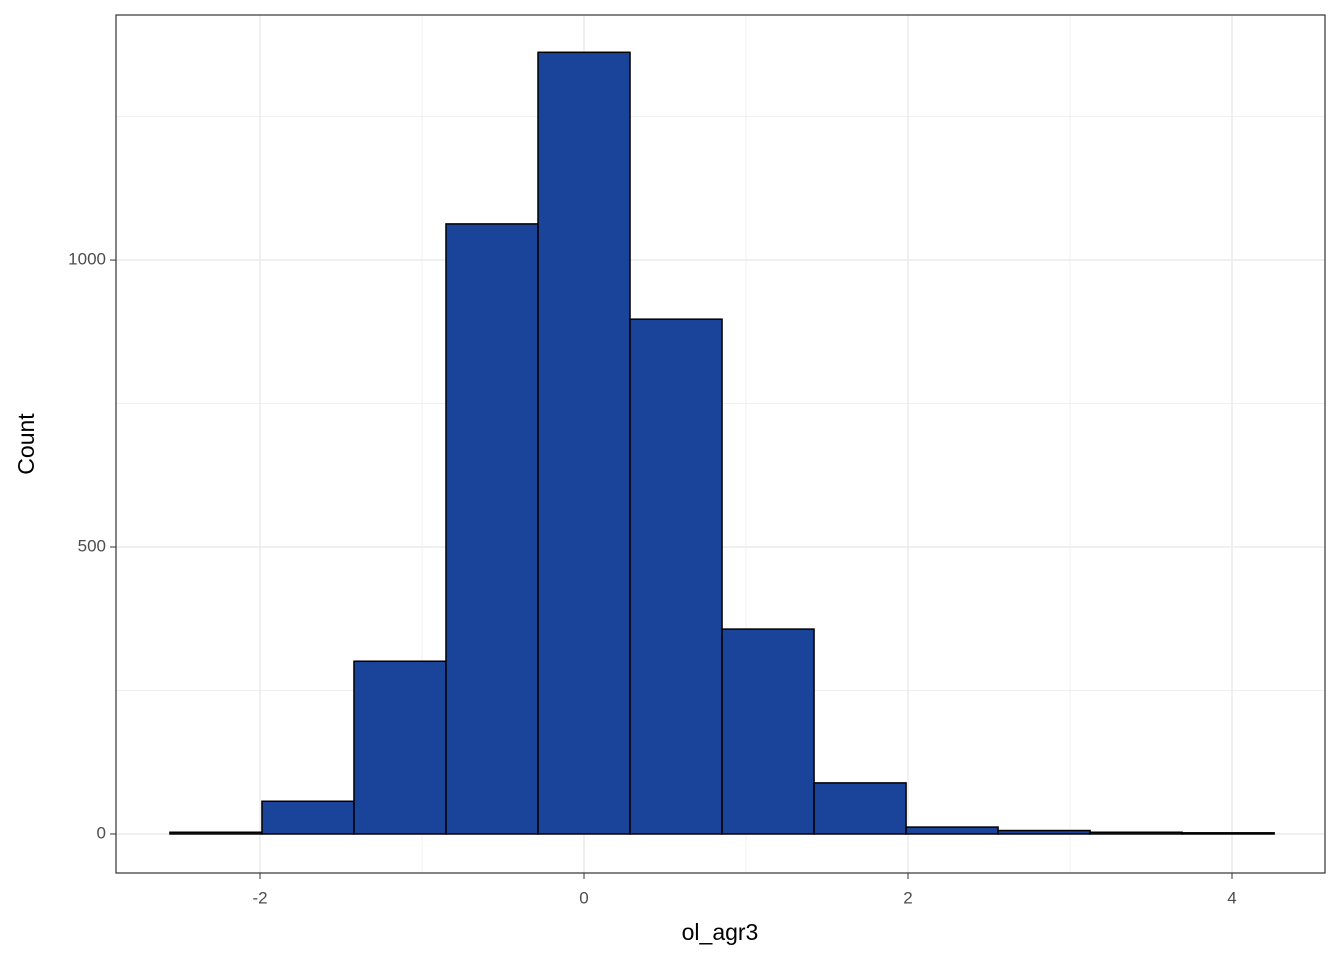 The width and height of the screenshot is (1344, 960). I want to click on x-tick-label: -2, so click(259, 897).